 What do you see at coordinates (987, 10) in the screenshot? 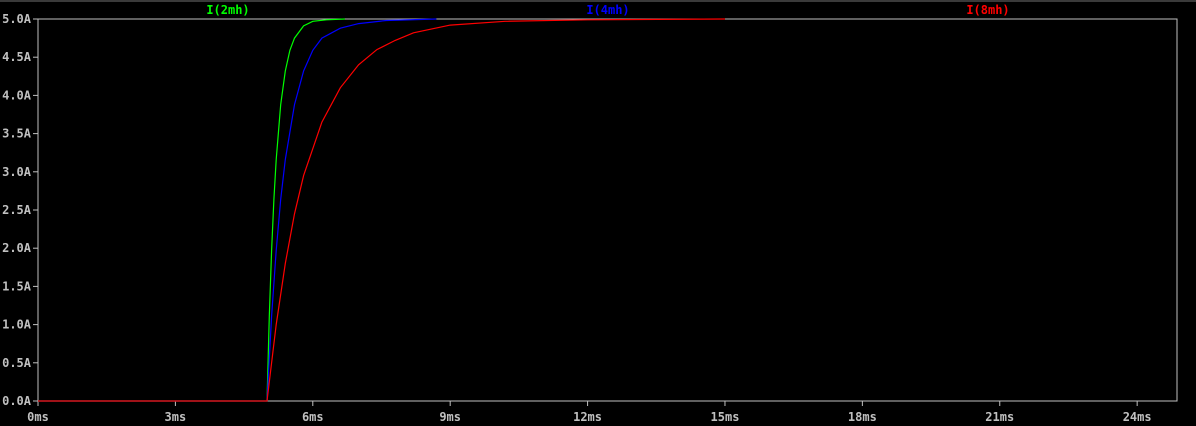
I see `legend-i-8mh: I(8mh)` at bounding box center [987, 10].